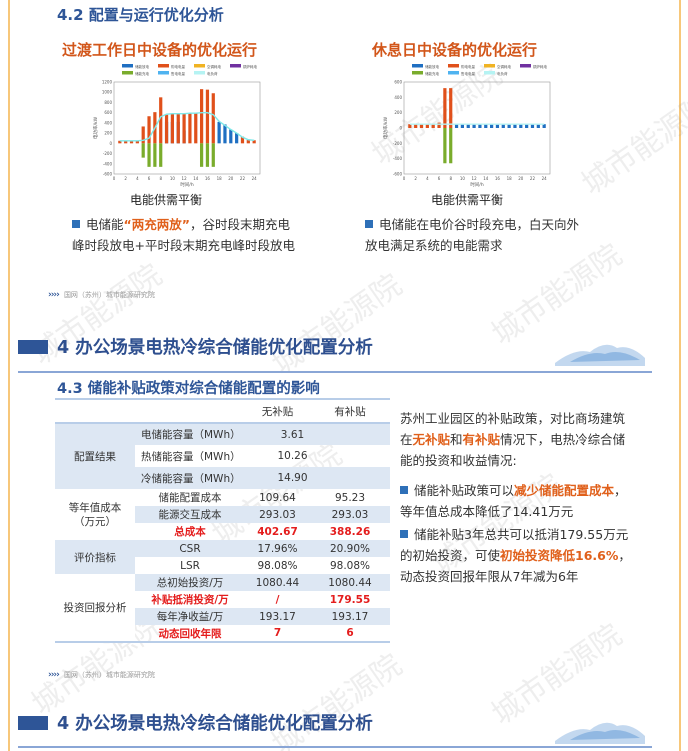 The width and height of the screenshot is (688, 751). I want to click on row-value: 10.26, so click(292, 456).